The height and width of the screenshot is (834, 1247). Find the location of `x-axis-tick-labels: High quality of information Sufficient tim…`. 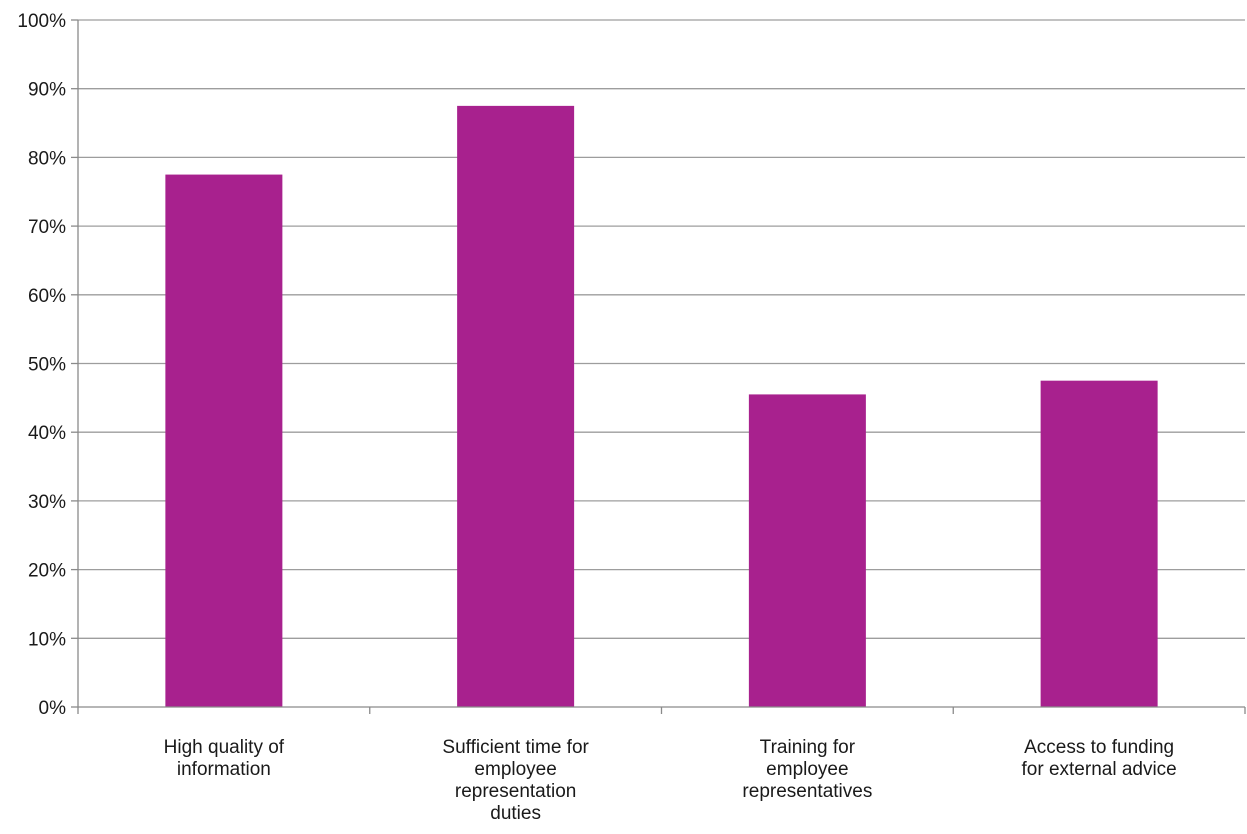

x-axis-tick-labels: High quality of information Sufficient tim… is located at coordinates (670, 780).